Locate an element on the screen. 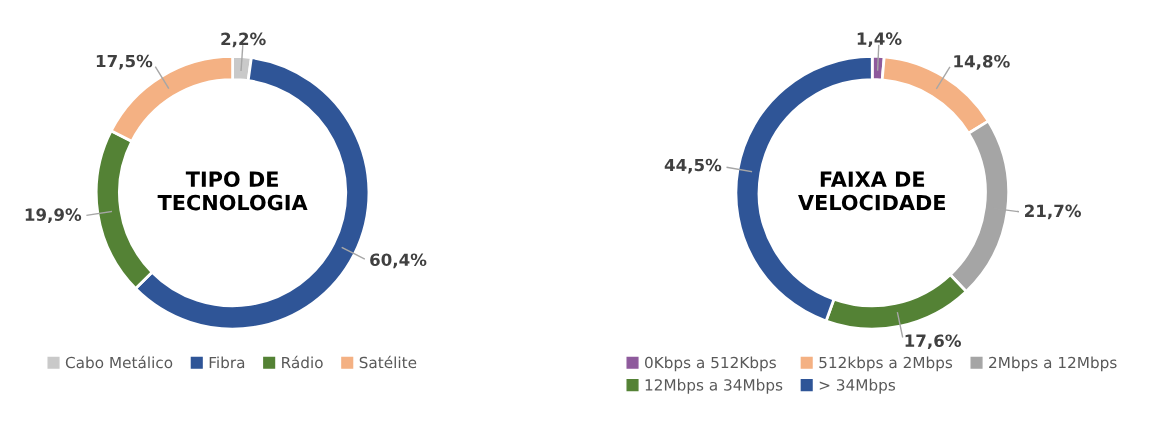  legend-label: 512kbps a 2Mbps is located at coordinates (886, 364).